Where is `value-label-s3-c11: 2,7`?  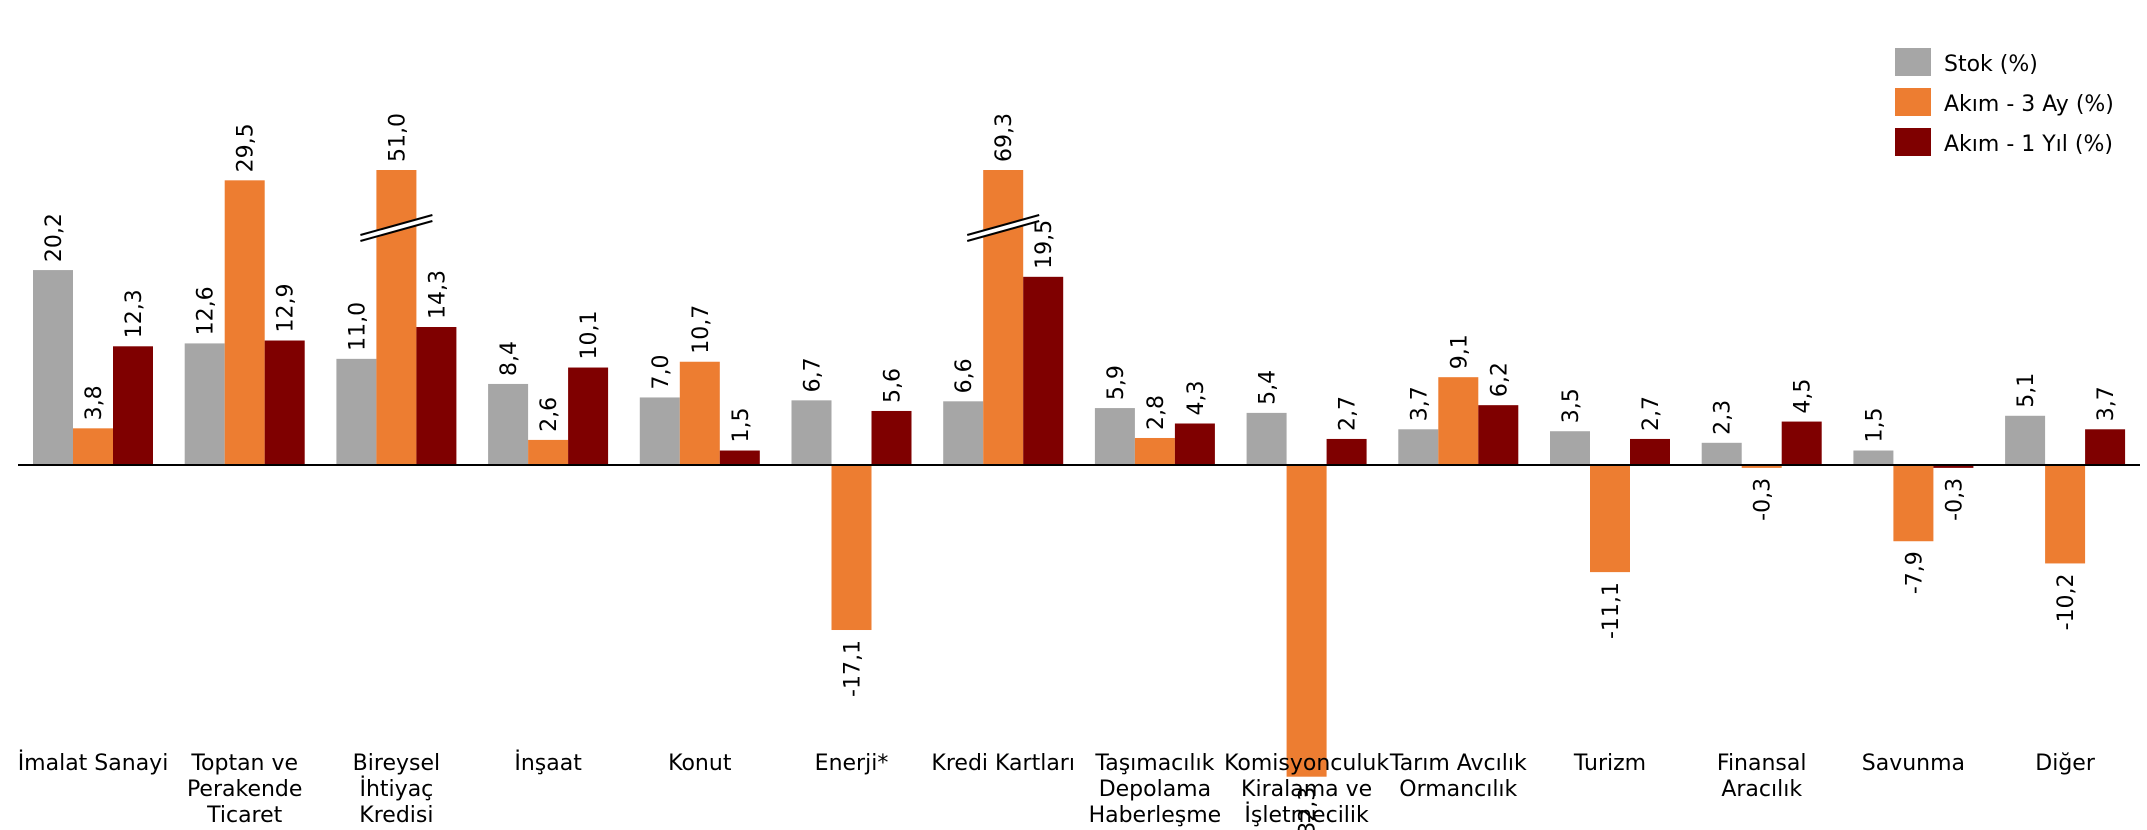 value-label-s3-c11: 2,7 is located at coordinates (1651, 413).